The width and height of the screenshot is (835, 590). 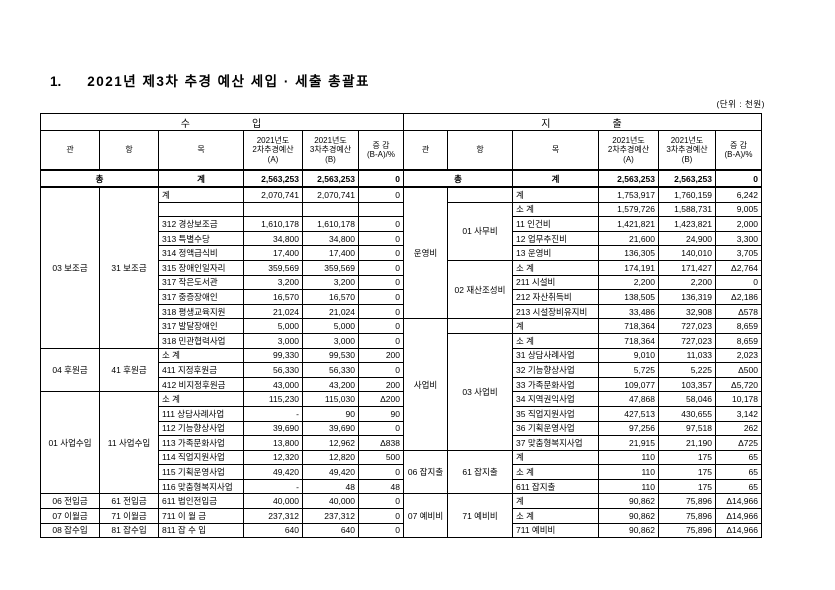 I want to click on mok-cell: 36 기획운영사업, so click(x=555, y=428).